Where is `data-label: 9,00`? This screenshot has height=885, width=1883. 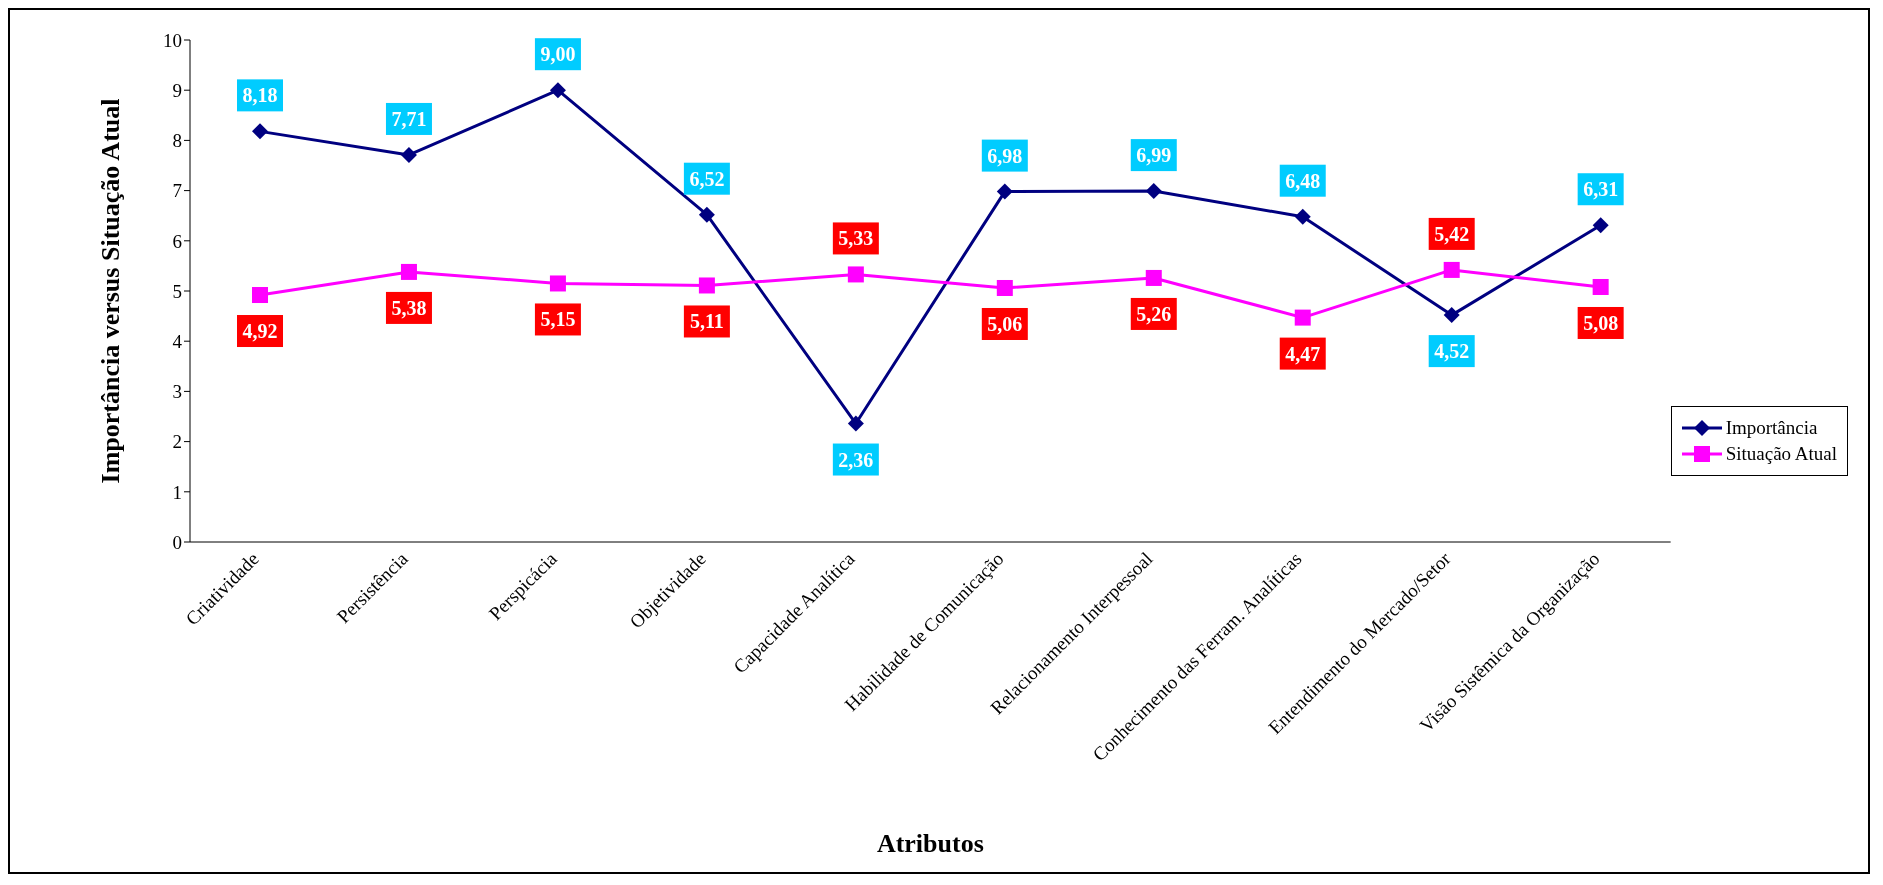
data-label: 9,00 is located at coordinates (558, 54).